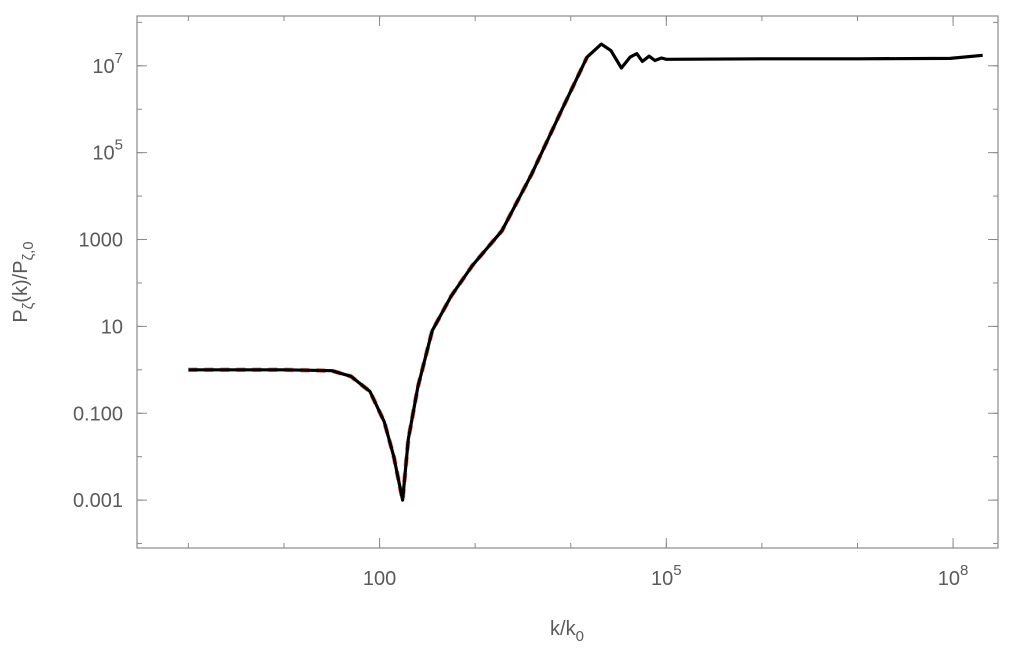  I want to click on x-tick-label: 10⁵, so click(666, 576).